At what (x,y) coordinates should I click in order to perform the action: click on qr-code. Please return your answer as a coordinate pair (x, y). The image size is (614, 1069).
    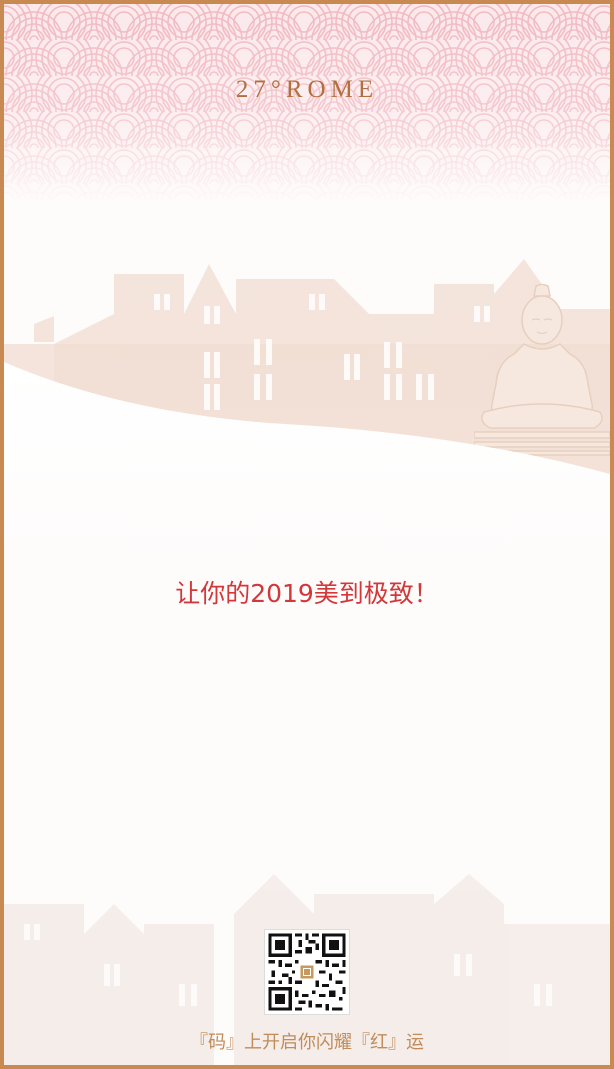
    Looking at the image, I should click on (307, 972).